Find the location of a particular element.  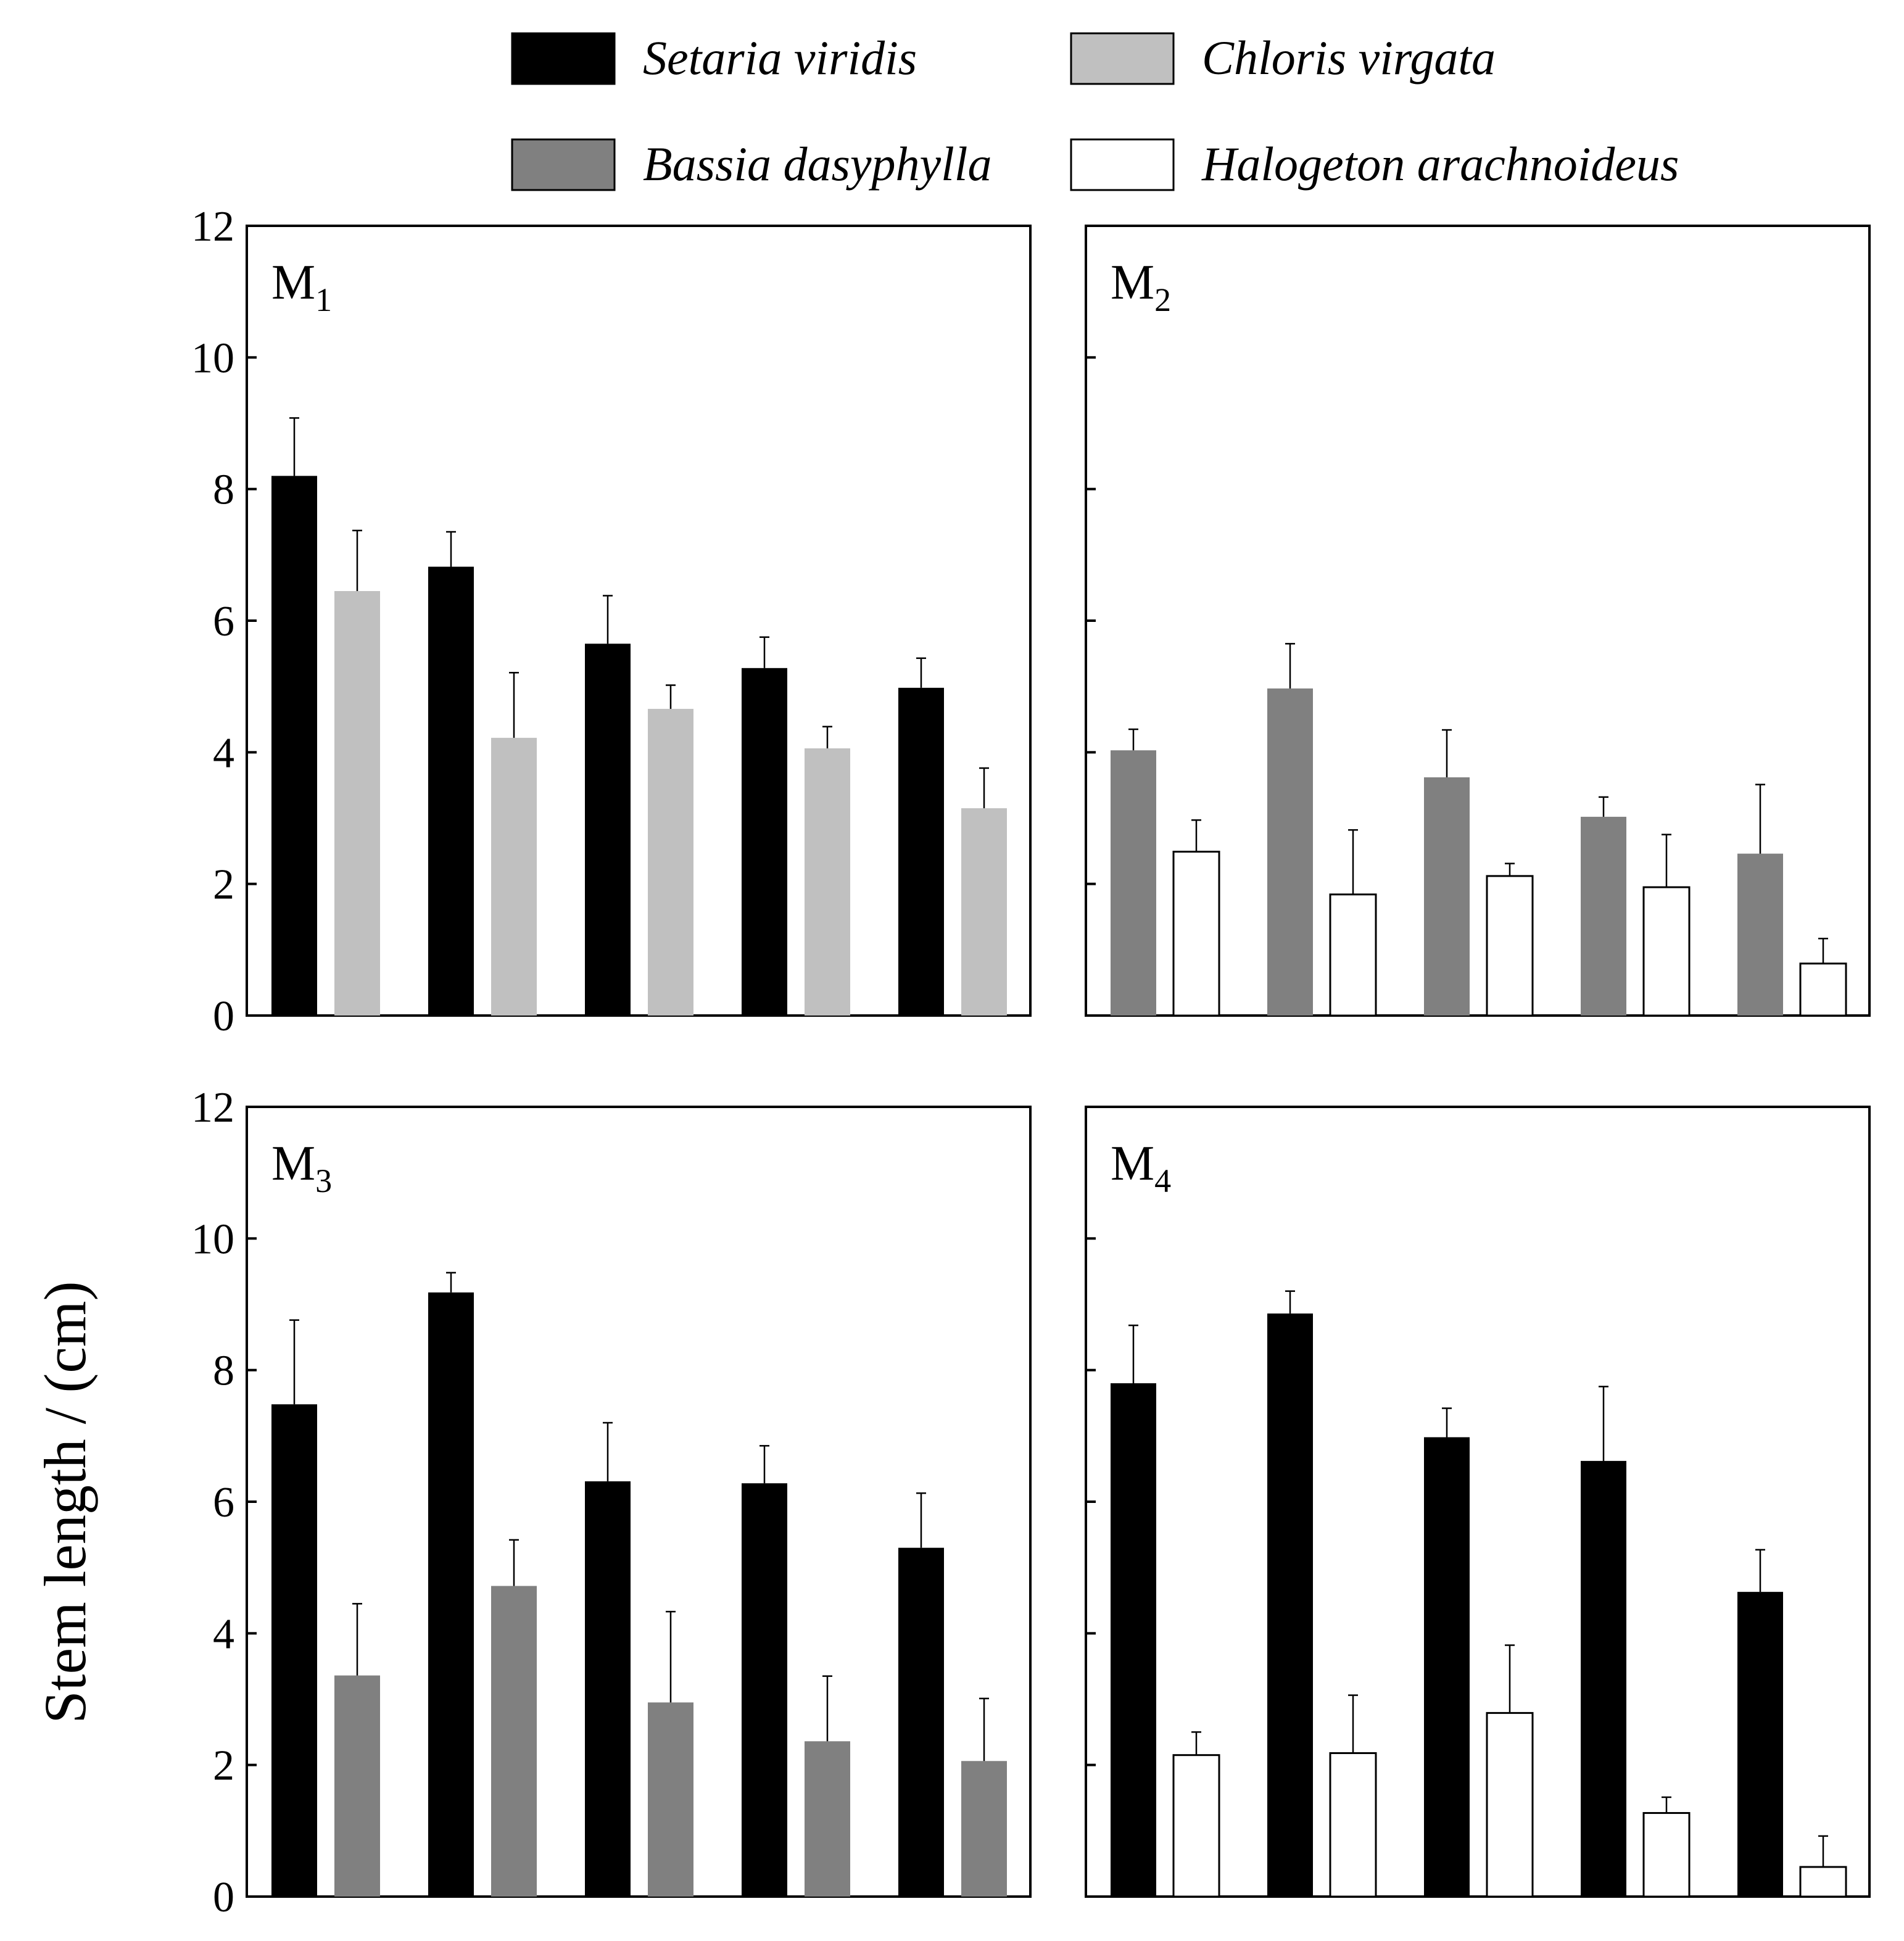

panel-label: M1 is located at coordinates (301, 286).